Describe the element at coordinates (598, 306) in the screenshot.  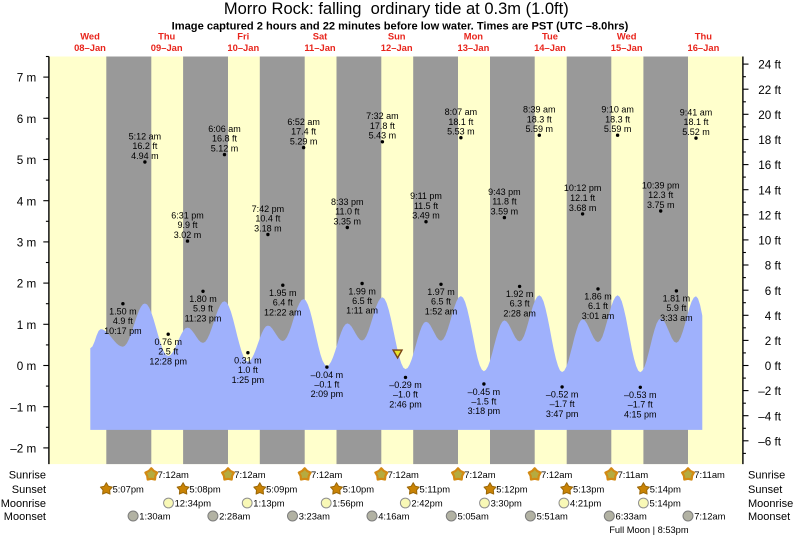
I see `svg-text: 6.1 ft` at that location.